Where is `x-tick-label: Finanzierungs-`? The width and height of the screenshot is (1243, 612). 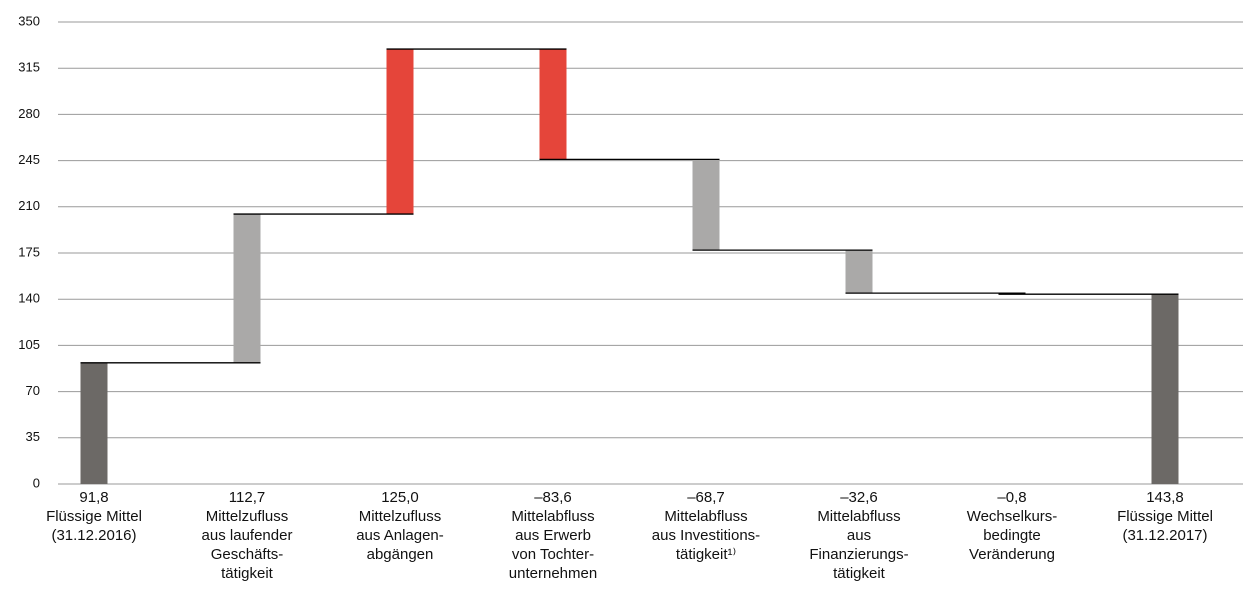 x-tick-label: Finanzierungs- is located at coordinates (858, 554).